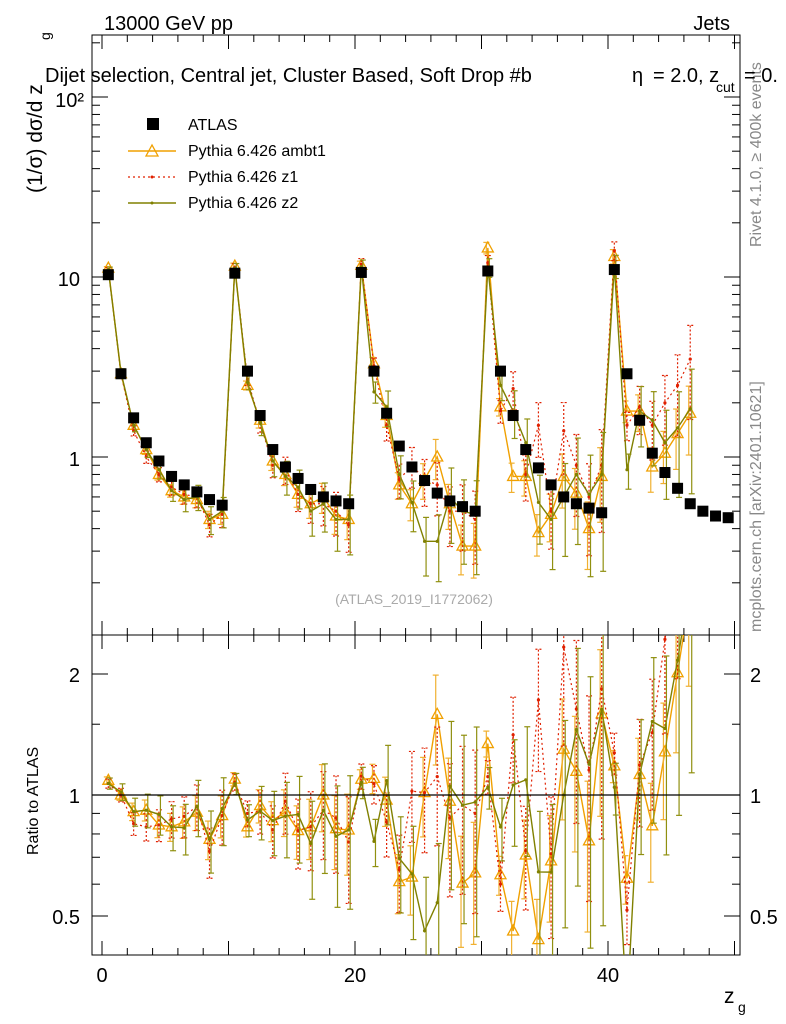  I want to click on ytick-10: 10, so click(69, 280).